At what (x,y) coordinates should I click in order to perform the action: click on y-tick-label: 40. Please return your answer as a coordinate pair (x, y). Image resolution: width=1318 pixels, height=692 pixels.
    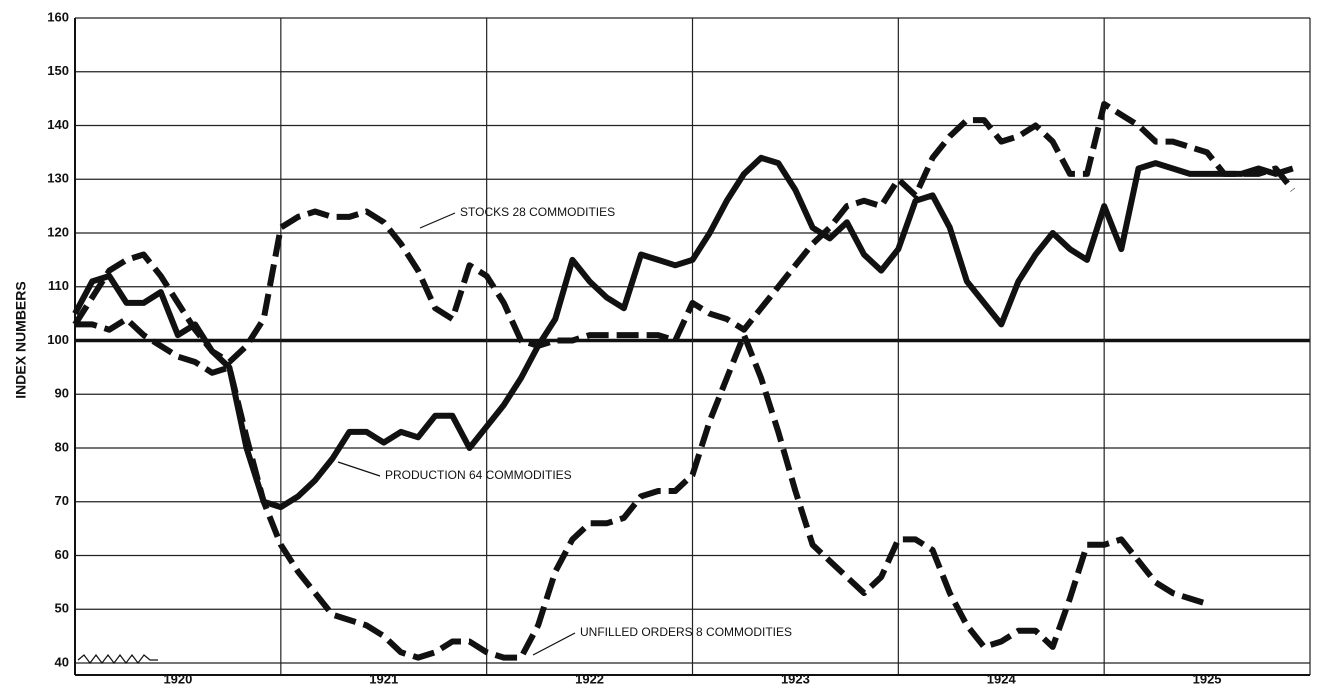
    Looking at the image, I should click on (62, 661).